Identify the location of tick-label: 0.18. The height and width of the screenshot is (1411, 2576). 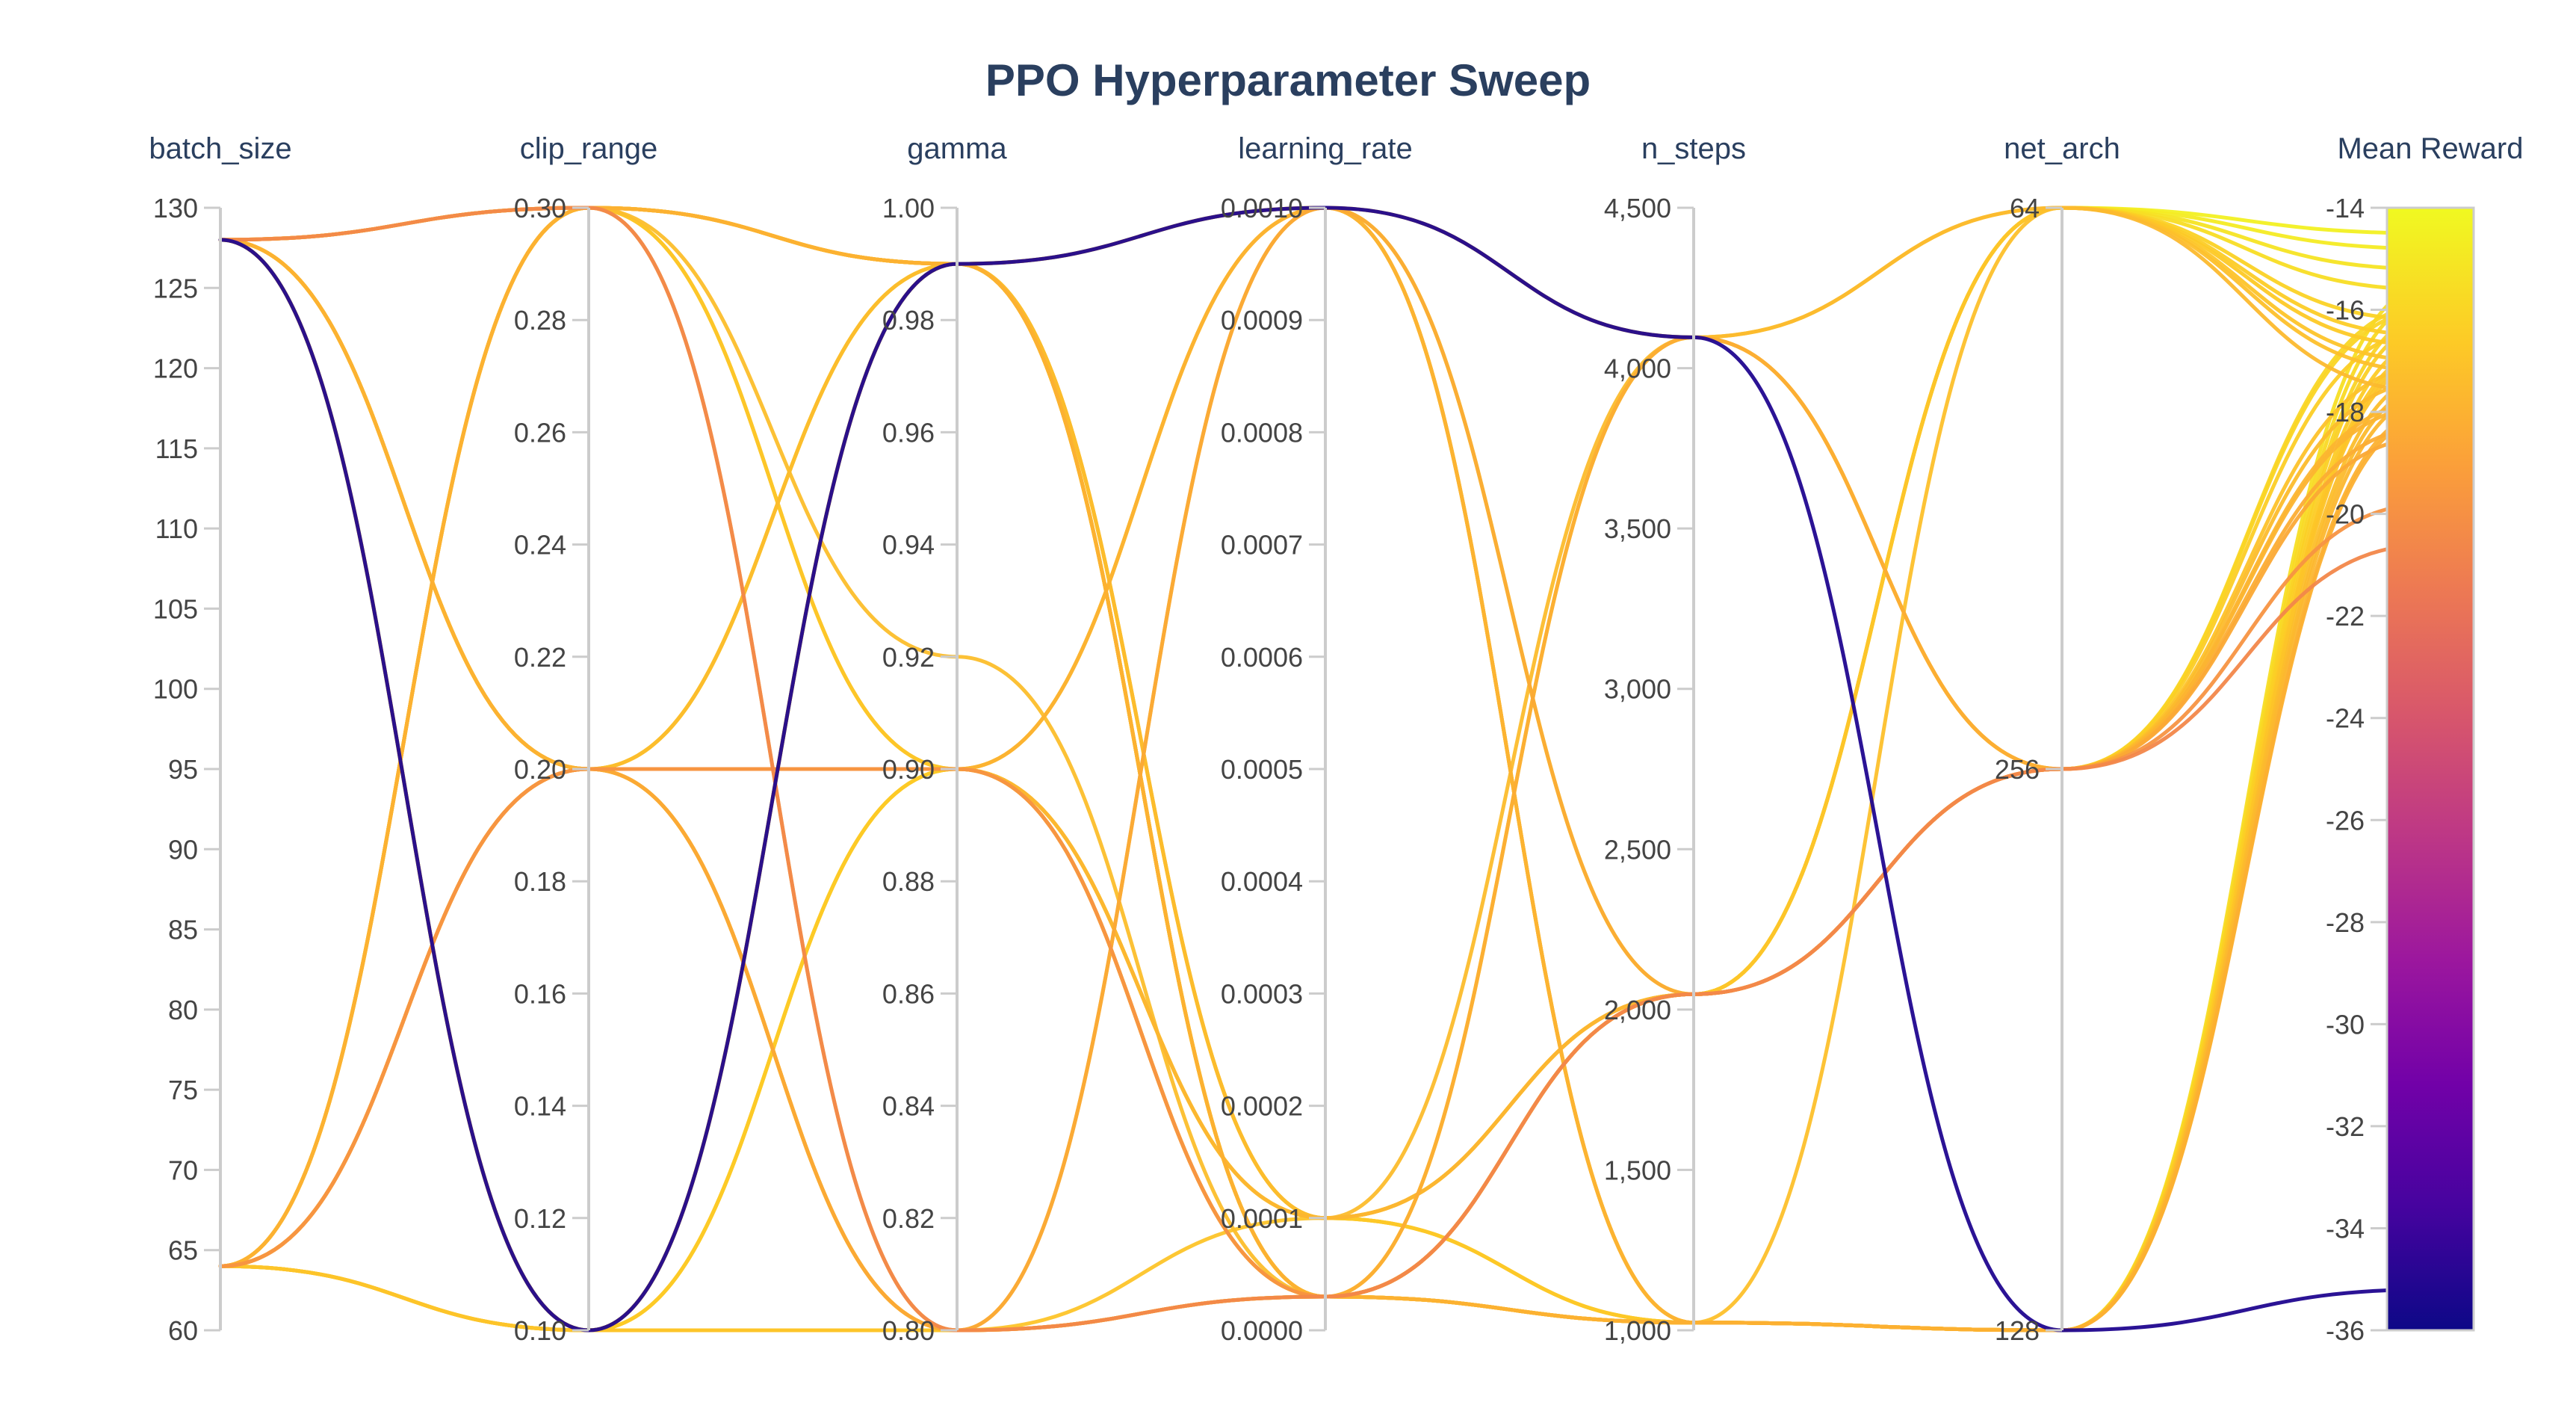
(540, 881).